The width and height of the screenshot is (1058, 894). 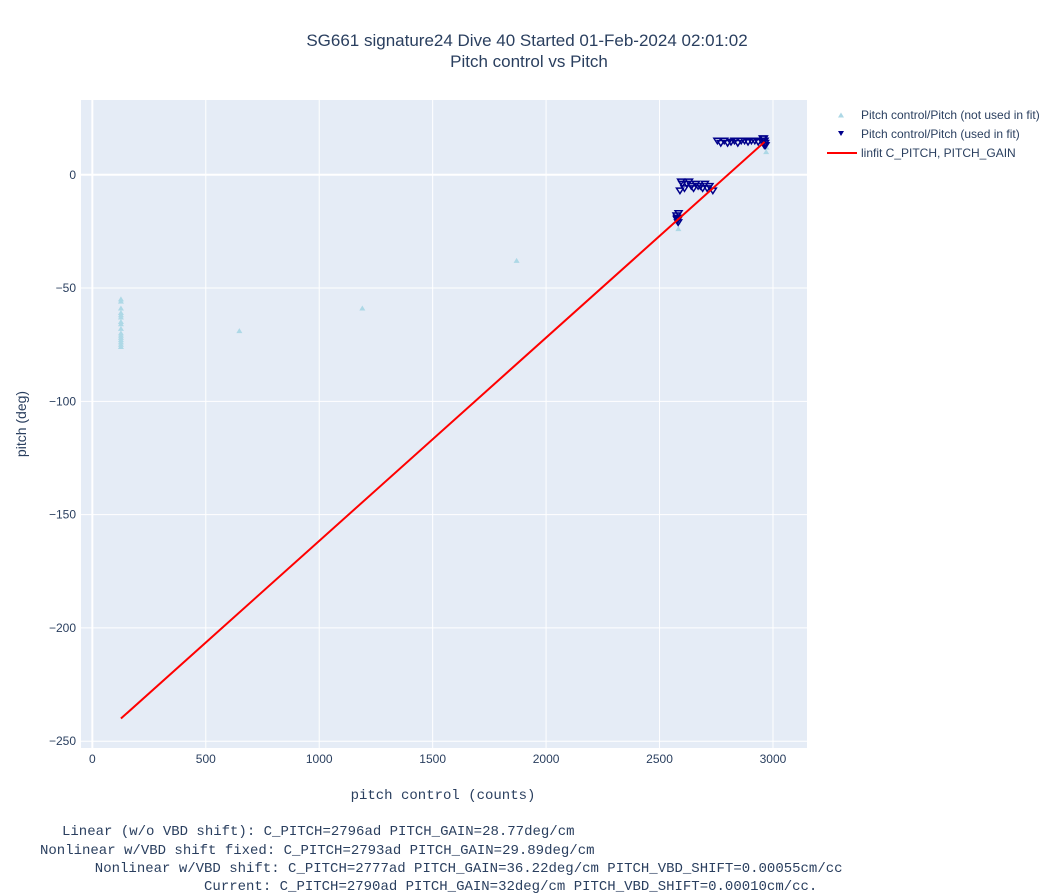 I want to click on x-axis-title: pitch control (counts), so click(x=443, y=796).